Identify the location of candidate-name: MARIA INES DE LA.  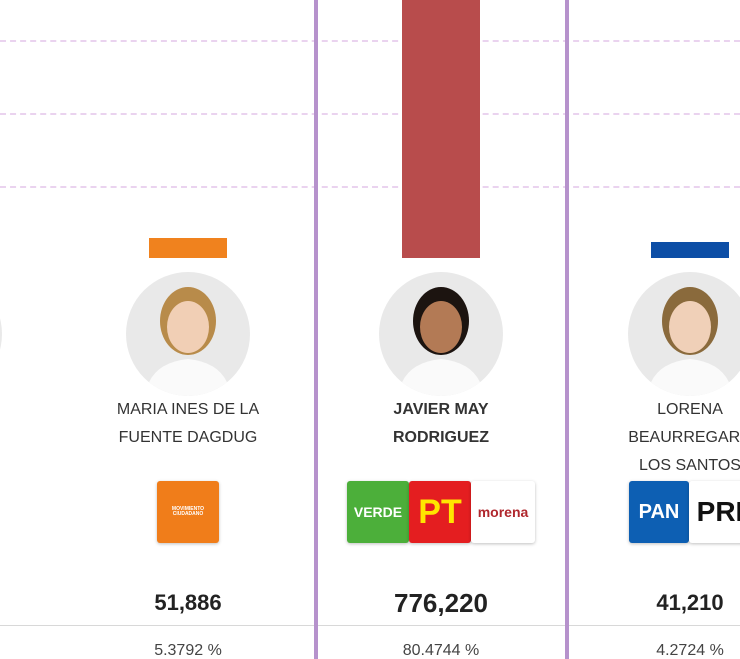
(188, 409).